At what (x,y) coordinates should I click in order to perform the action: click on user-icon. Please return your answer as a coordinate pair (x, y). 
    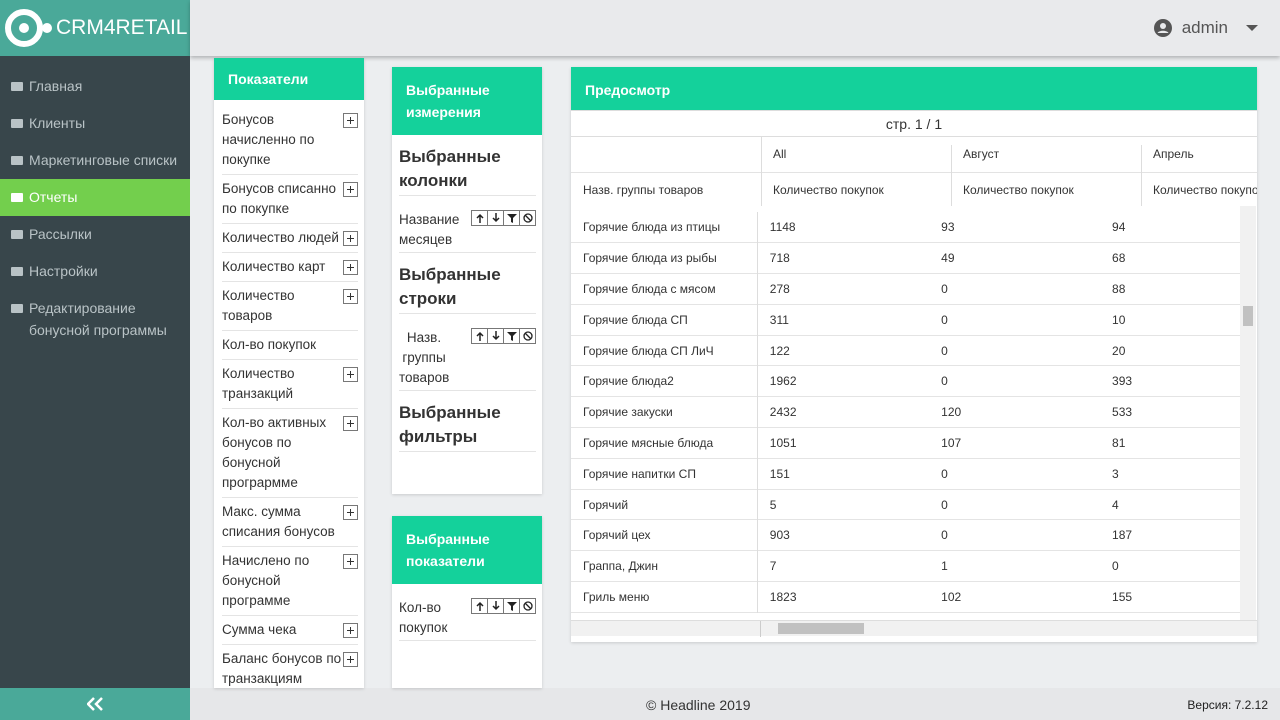
    Looking at the image, I should click on (1162, 28).